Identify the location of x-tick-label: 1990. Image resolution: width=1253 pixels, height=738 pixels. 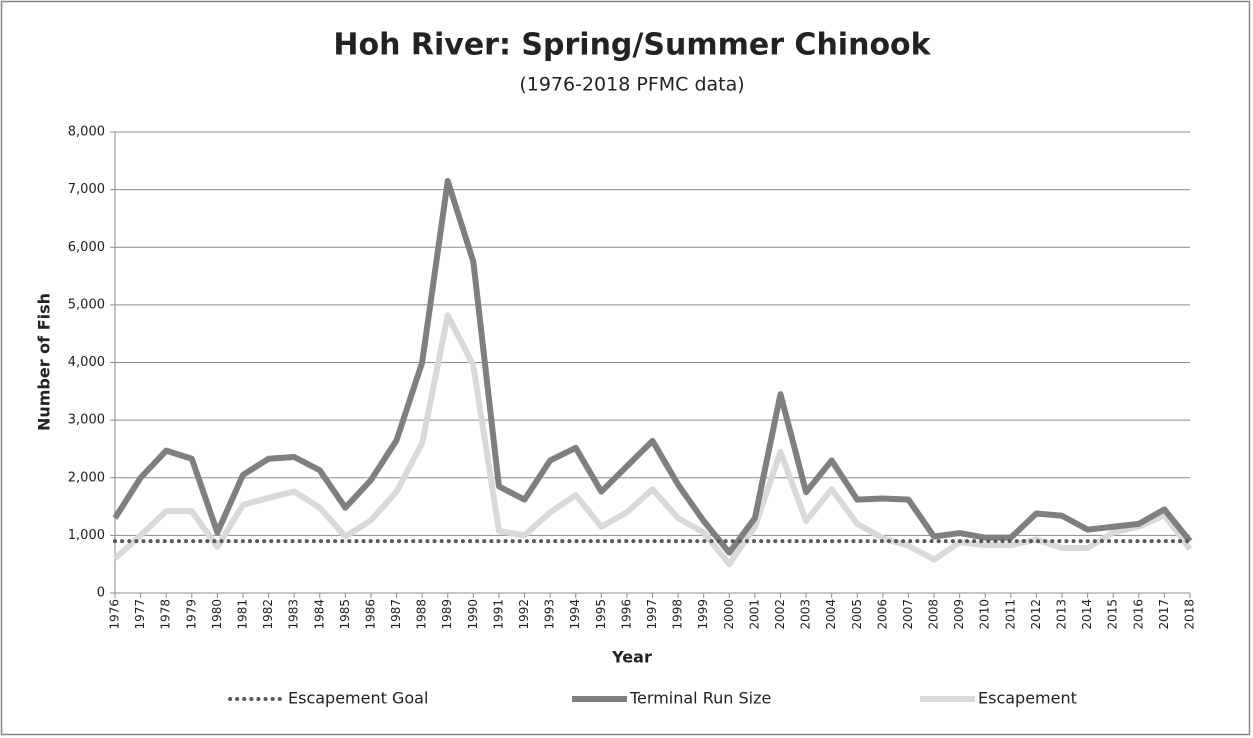
(473, 614).